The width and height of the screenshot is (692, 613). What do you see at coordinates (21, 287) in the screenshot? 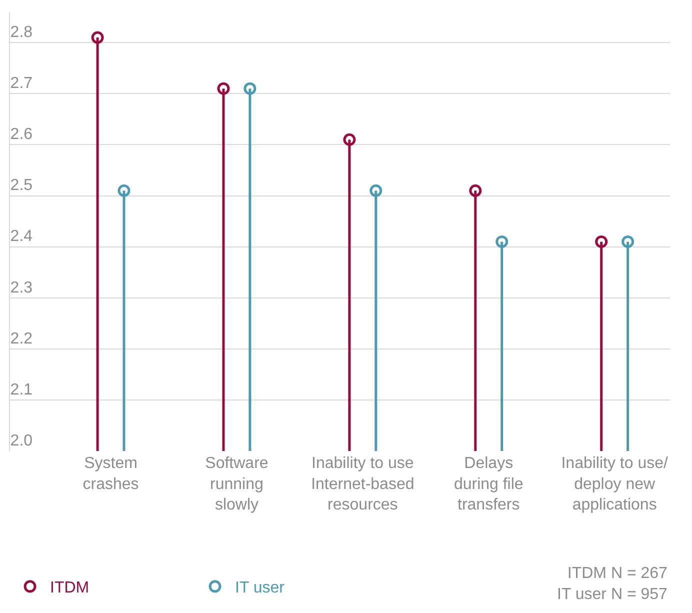
I see `y-tick-label: 2.3` at bounding box center [21, 287].